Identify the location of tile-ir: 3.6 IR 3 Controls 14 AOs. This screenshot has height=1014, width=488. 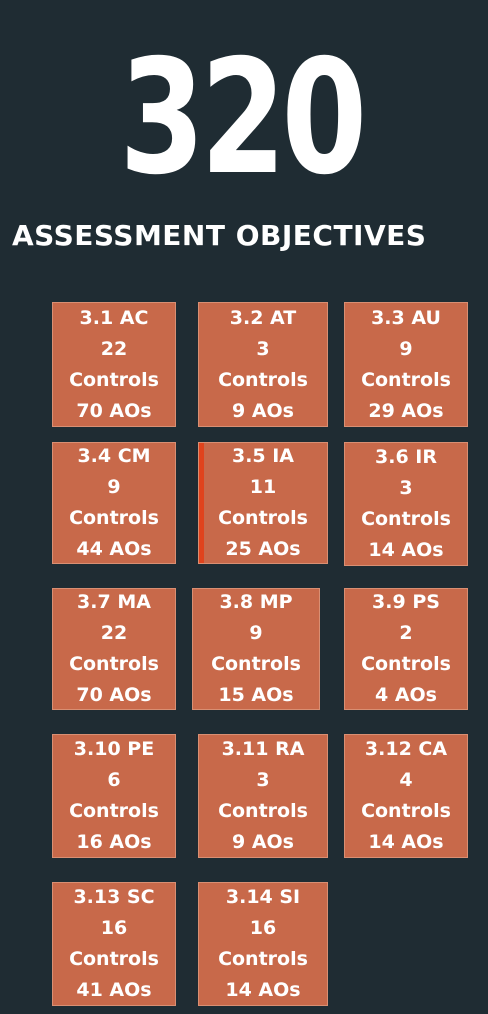
(406, 504).